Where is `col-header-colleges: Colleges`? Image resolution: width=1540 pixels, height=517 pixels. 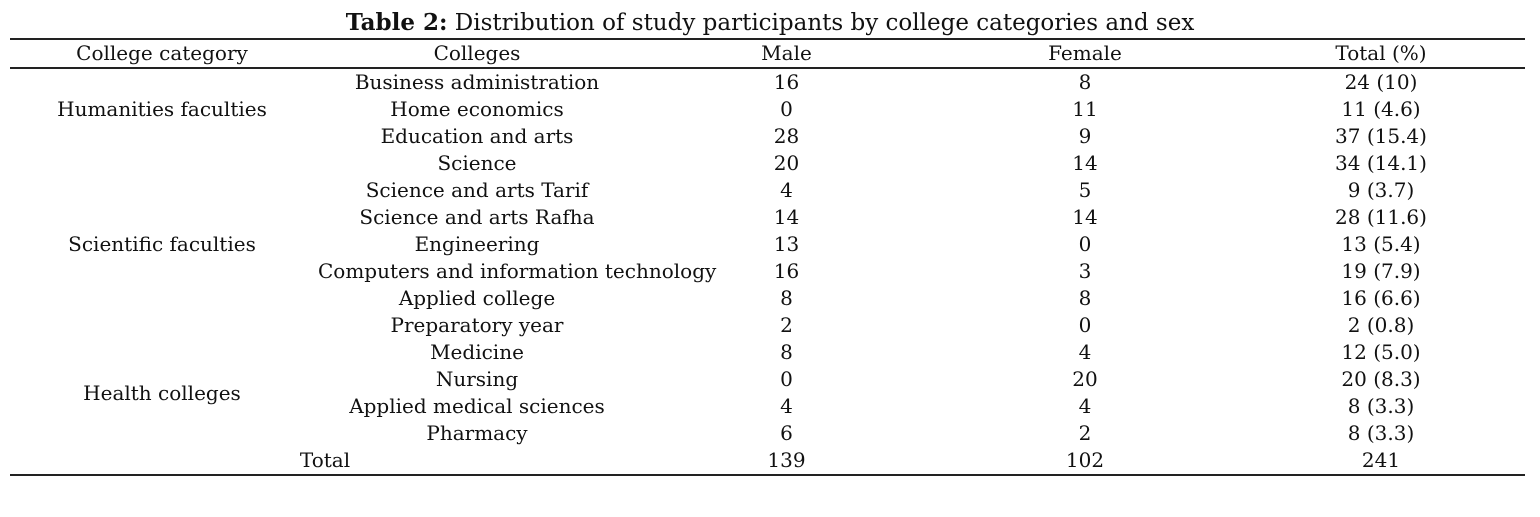
col-header-colleges: Colleges is located at coordinates (477, 53).